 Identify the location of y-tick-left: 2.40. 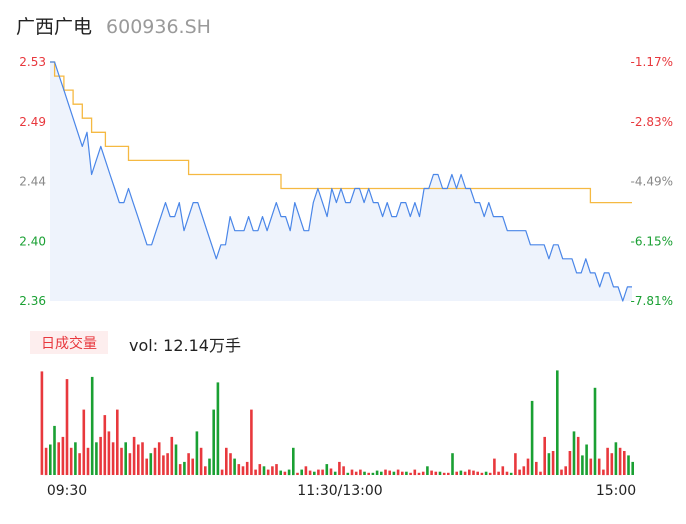
(32, 241).